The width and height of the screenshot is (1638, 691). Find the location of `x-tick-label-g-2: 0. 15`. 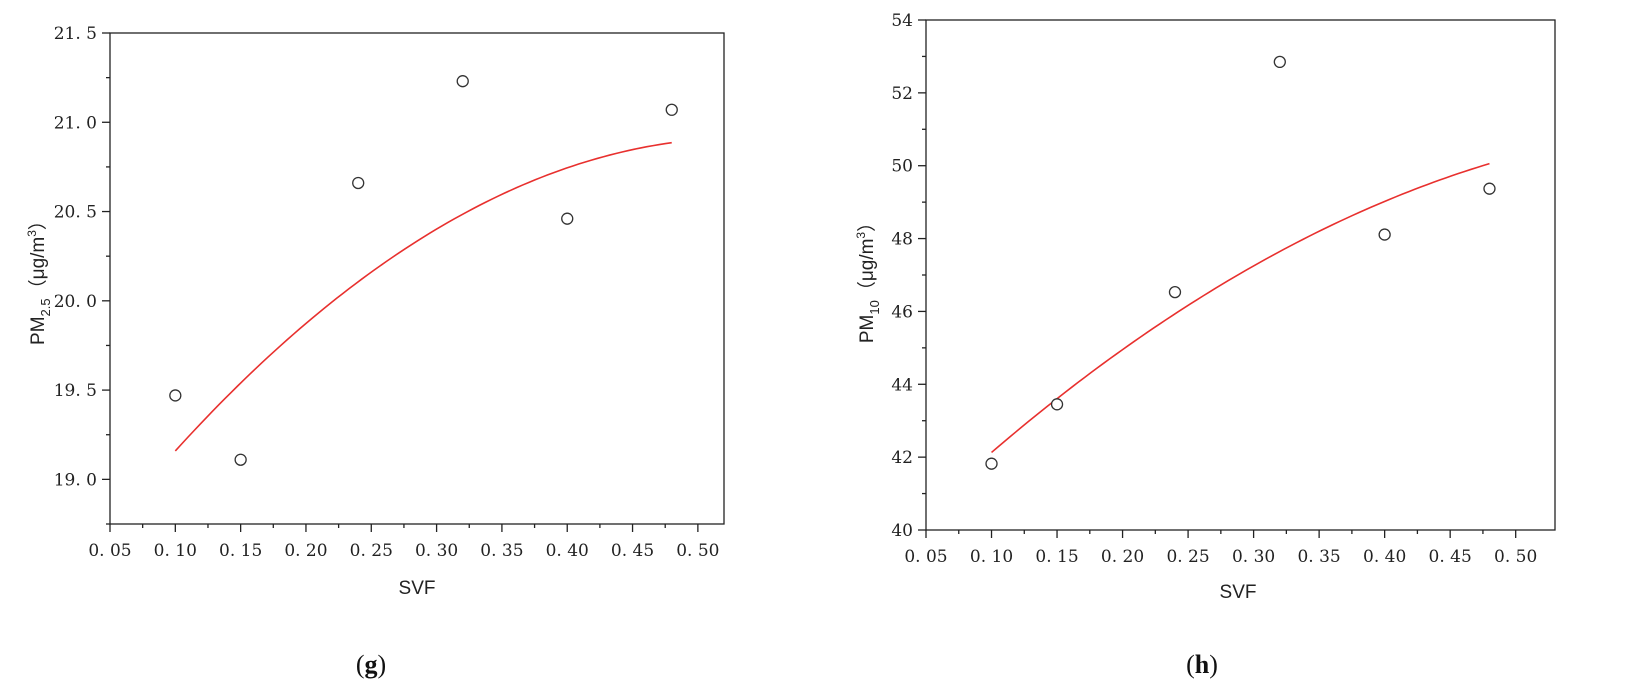

x-tick-label-g-2: 0. 15 is located at coordinates (240, 551).